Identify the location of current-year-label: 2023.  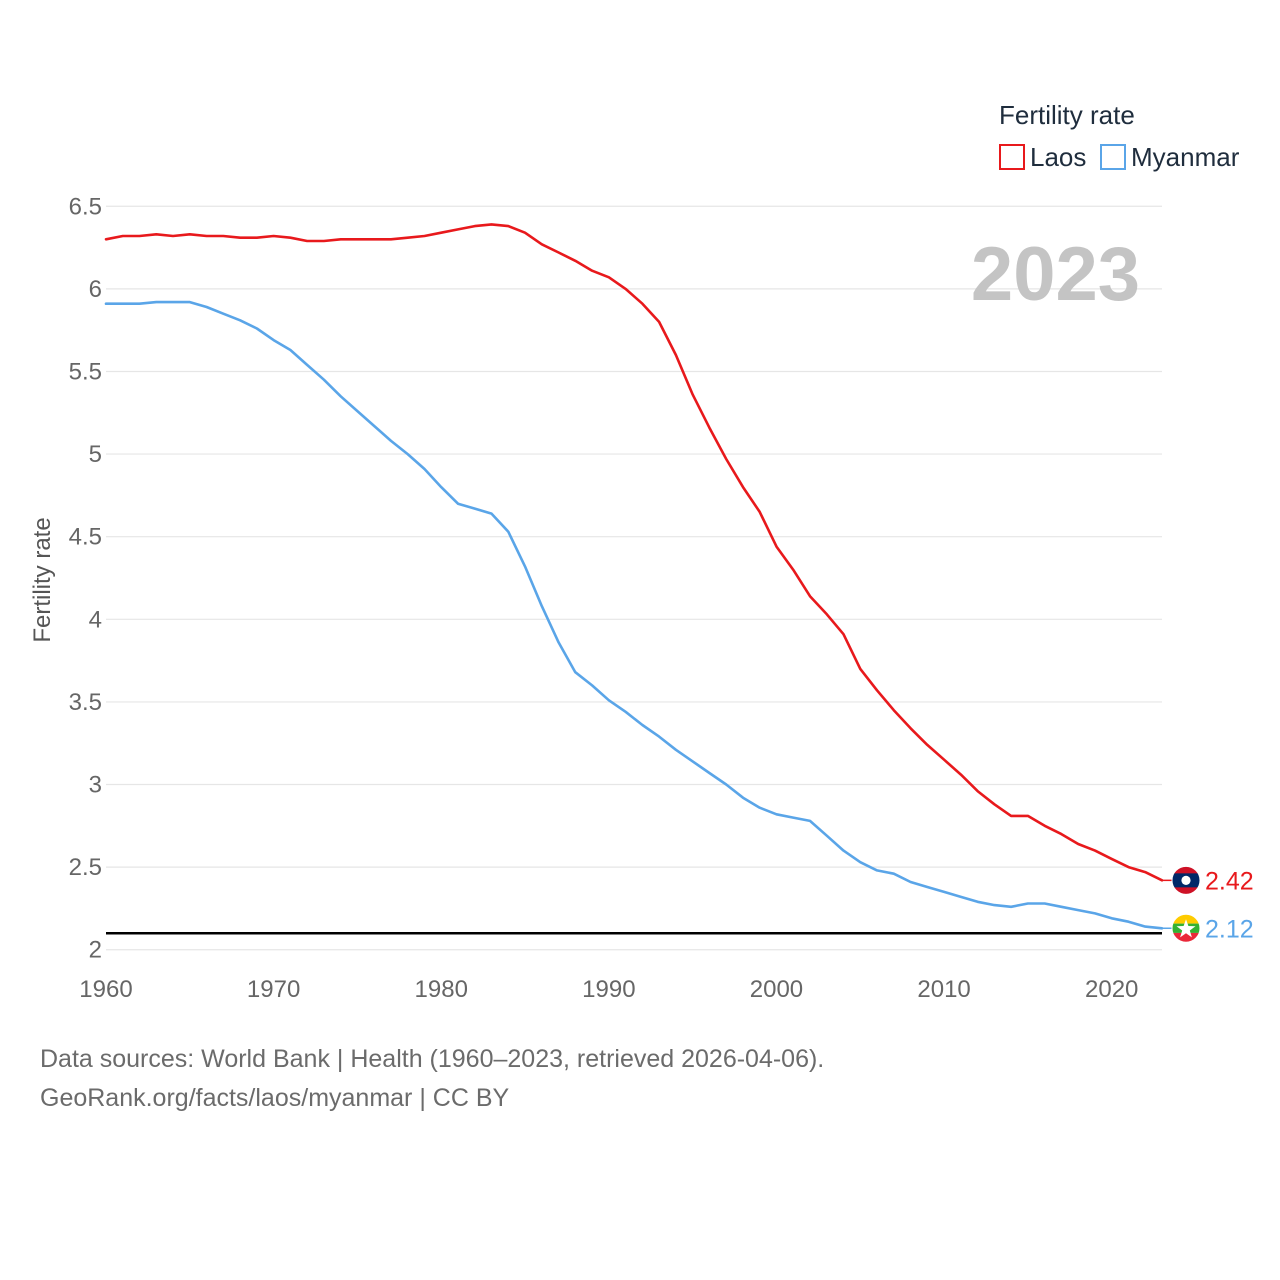
(1055, 274).